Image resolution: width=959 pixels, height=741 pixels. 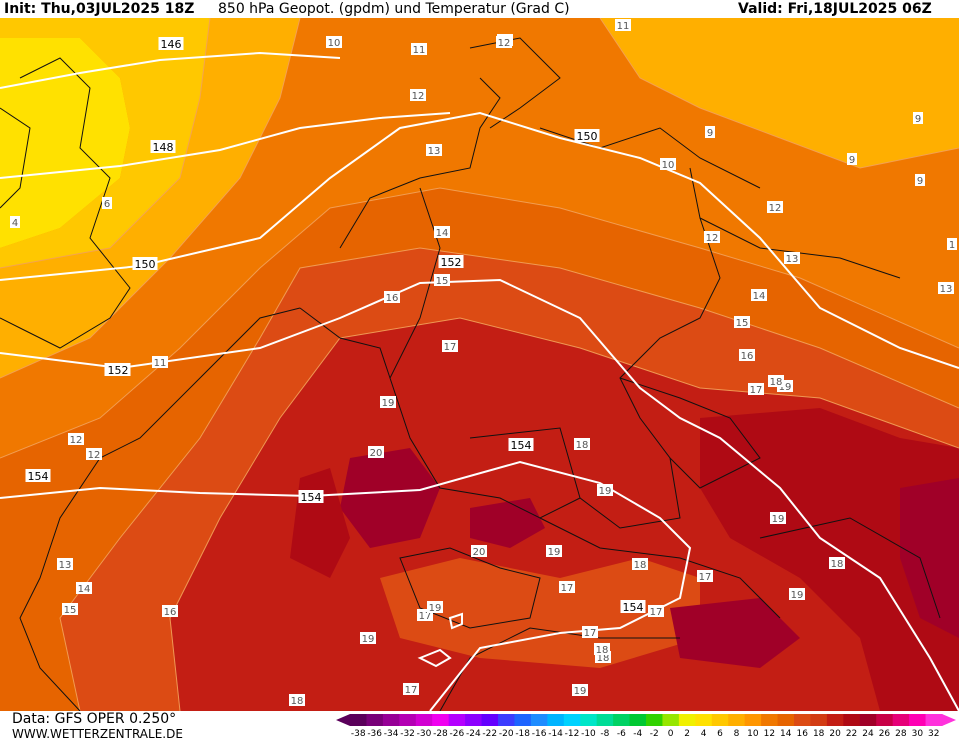 What do you see at coordinates (660, 568) in the screenshot?
I see `border-austria` at bounding box center [660, 568].